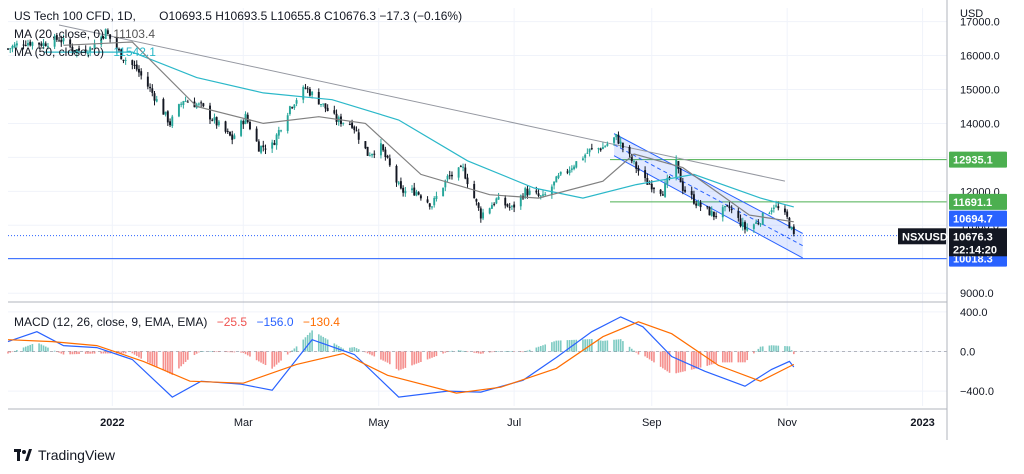 The image size is (1024, 474). Describe the element at coordinates (952, 242) in the screenshot. I see `last-price-tag: NSXUSD 10676.322:14:20` at that location.